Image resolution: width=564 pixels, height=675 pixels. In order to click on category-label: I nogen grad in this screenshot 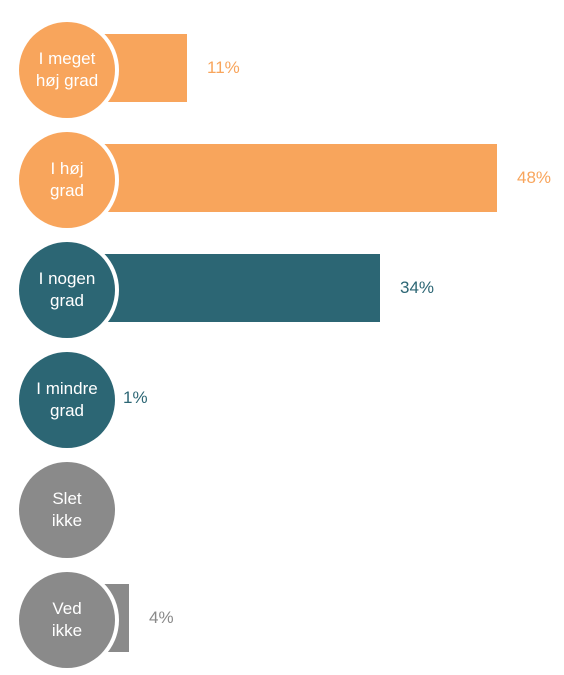, I will do `click(67, 290)`.